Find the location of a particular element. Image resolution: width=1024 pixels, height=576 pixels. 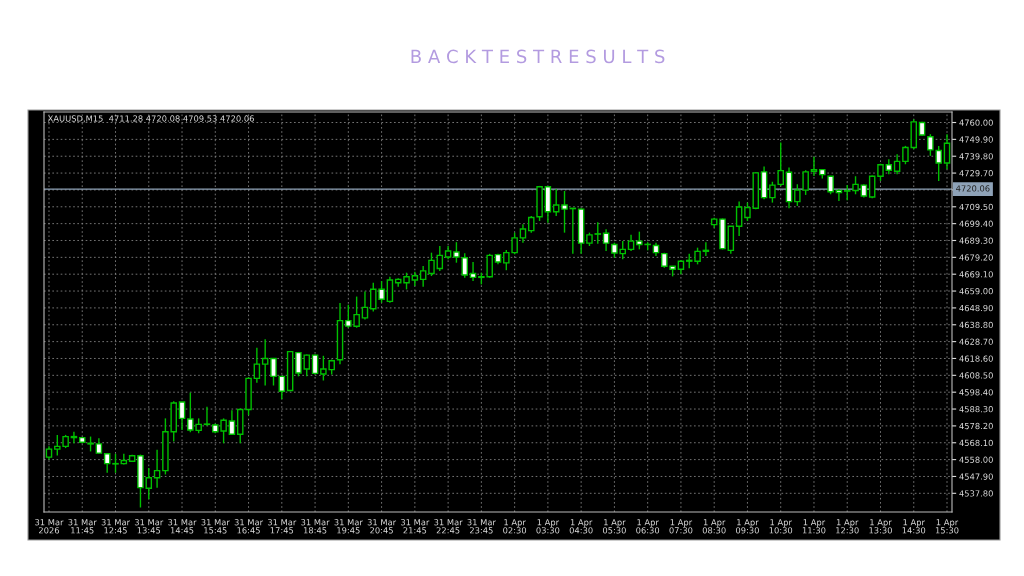

y-tick-label: 4598.40 is located at coordinates (976, 392).